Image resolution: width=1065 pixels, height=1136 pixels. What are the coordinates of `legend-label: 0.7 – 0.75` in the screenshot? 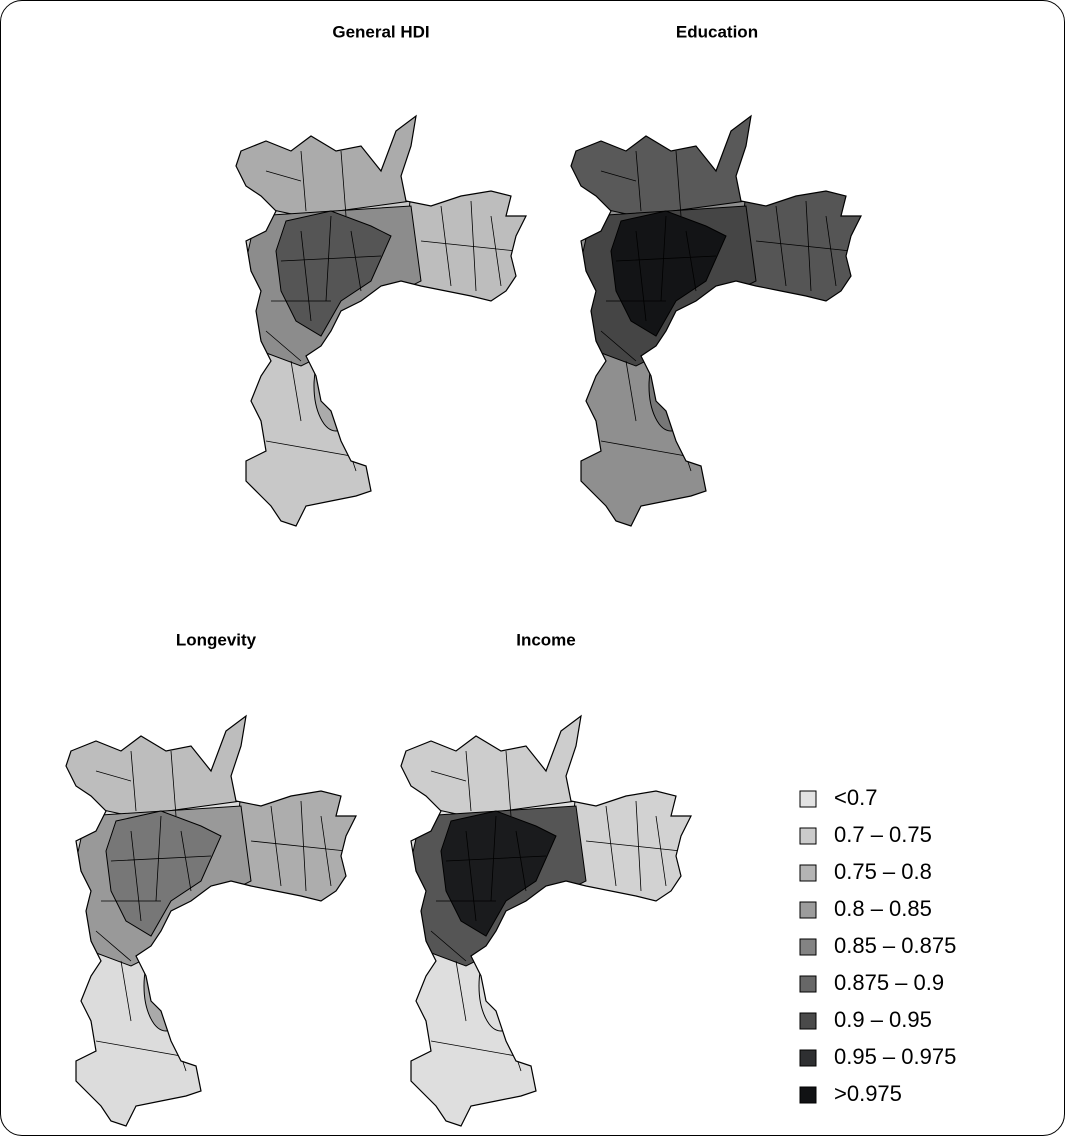 It's located at (883, 834).